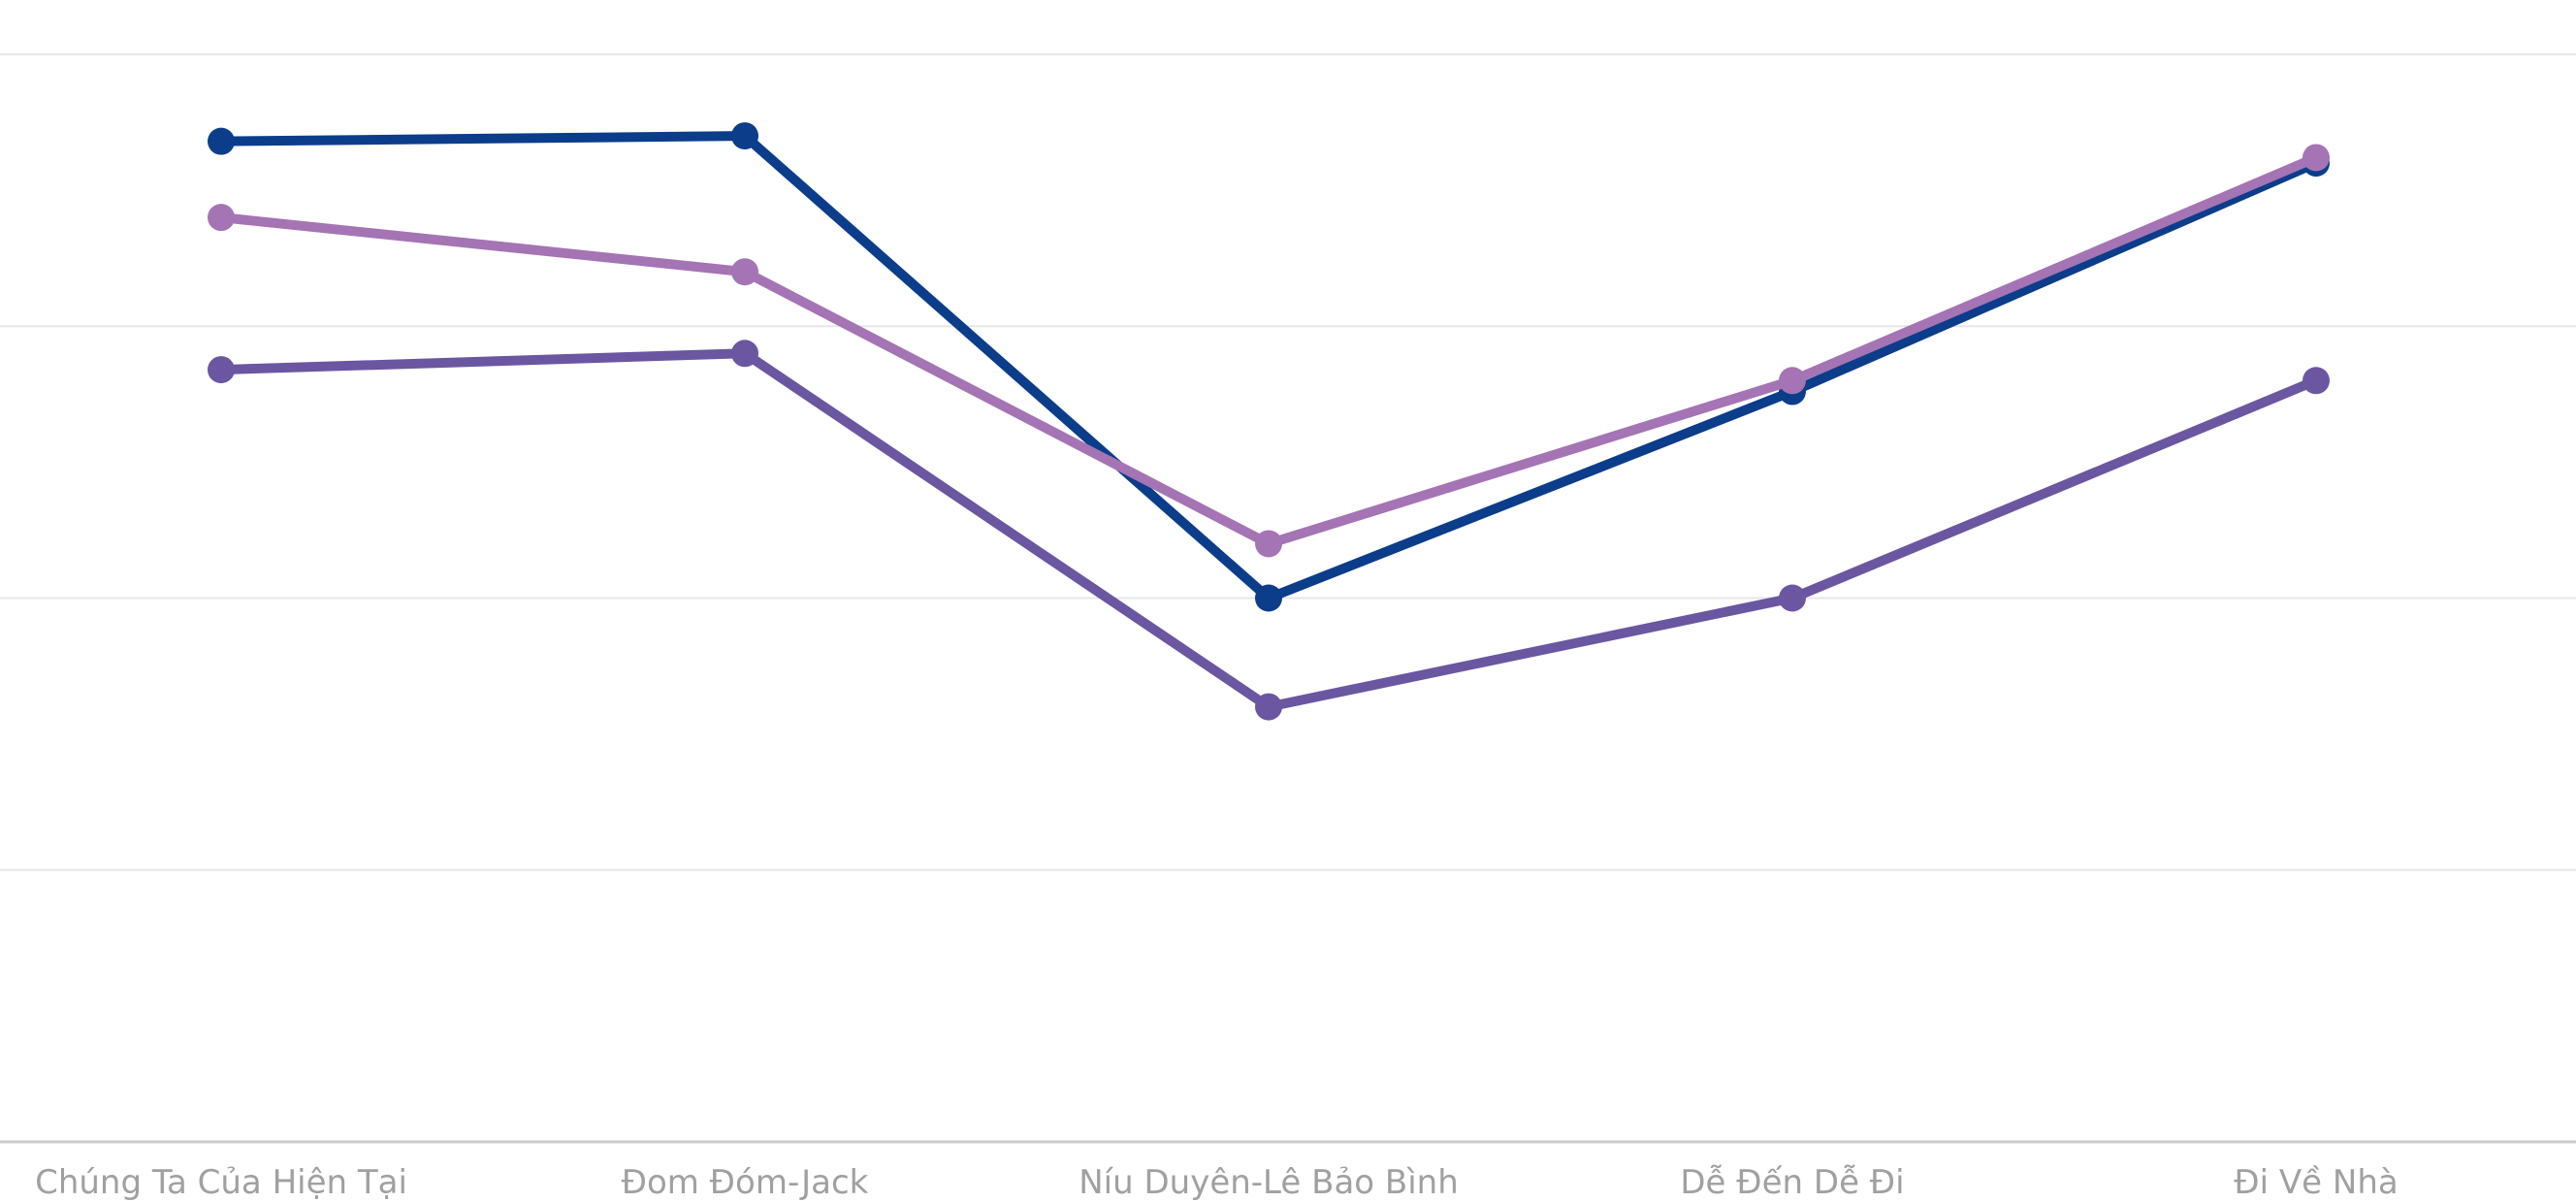 This screenshot has width=2576, height=1201. I want to click on x-tick-label: Níu Duyên-Lê Bảo Bình, so click(1269, 1182).